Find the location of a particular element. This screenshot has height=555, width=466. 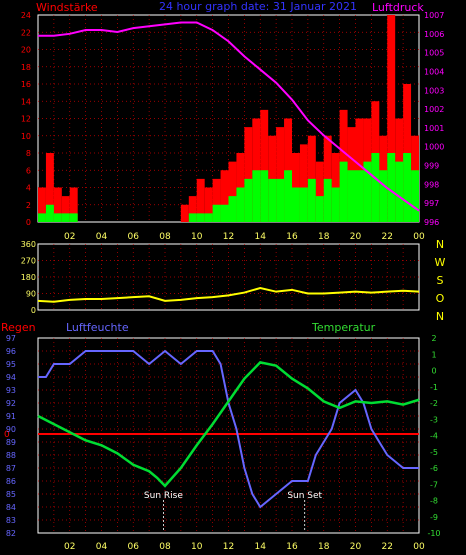

wind-y-tick-label: 12 is located at coordinates (26, 119).